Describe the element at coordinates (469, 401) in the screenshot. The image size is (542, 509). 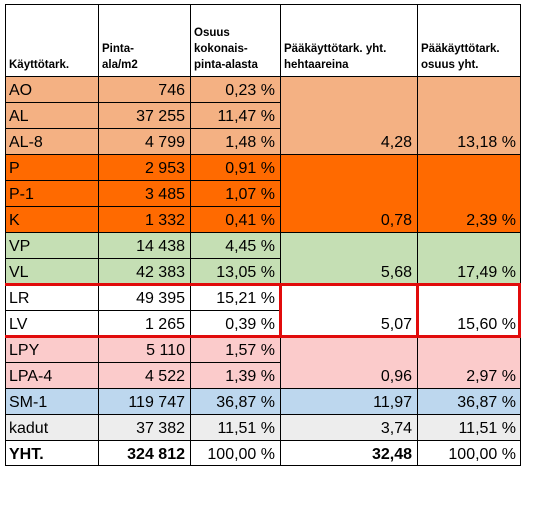
I see `group-share-cell: 36,87 %` at that location.